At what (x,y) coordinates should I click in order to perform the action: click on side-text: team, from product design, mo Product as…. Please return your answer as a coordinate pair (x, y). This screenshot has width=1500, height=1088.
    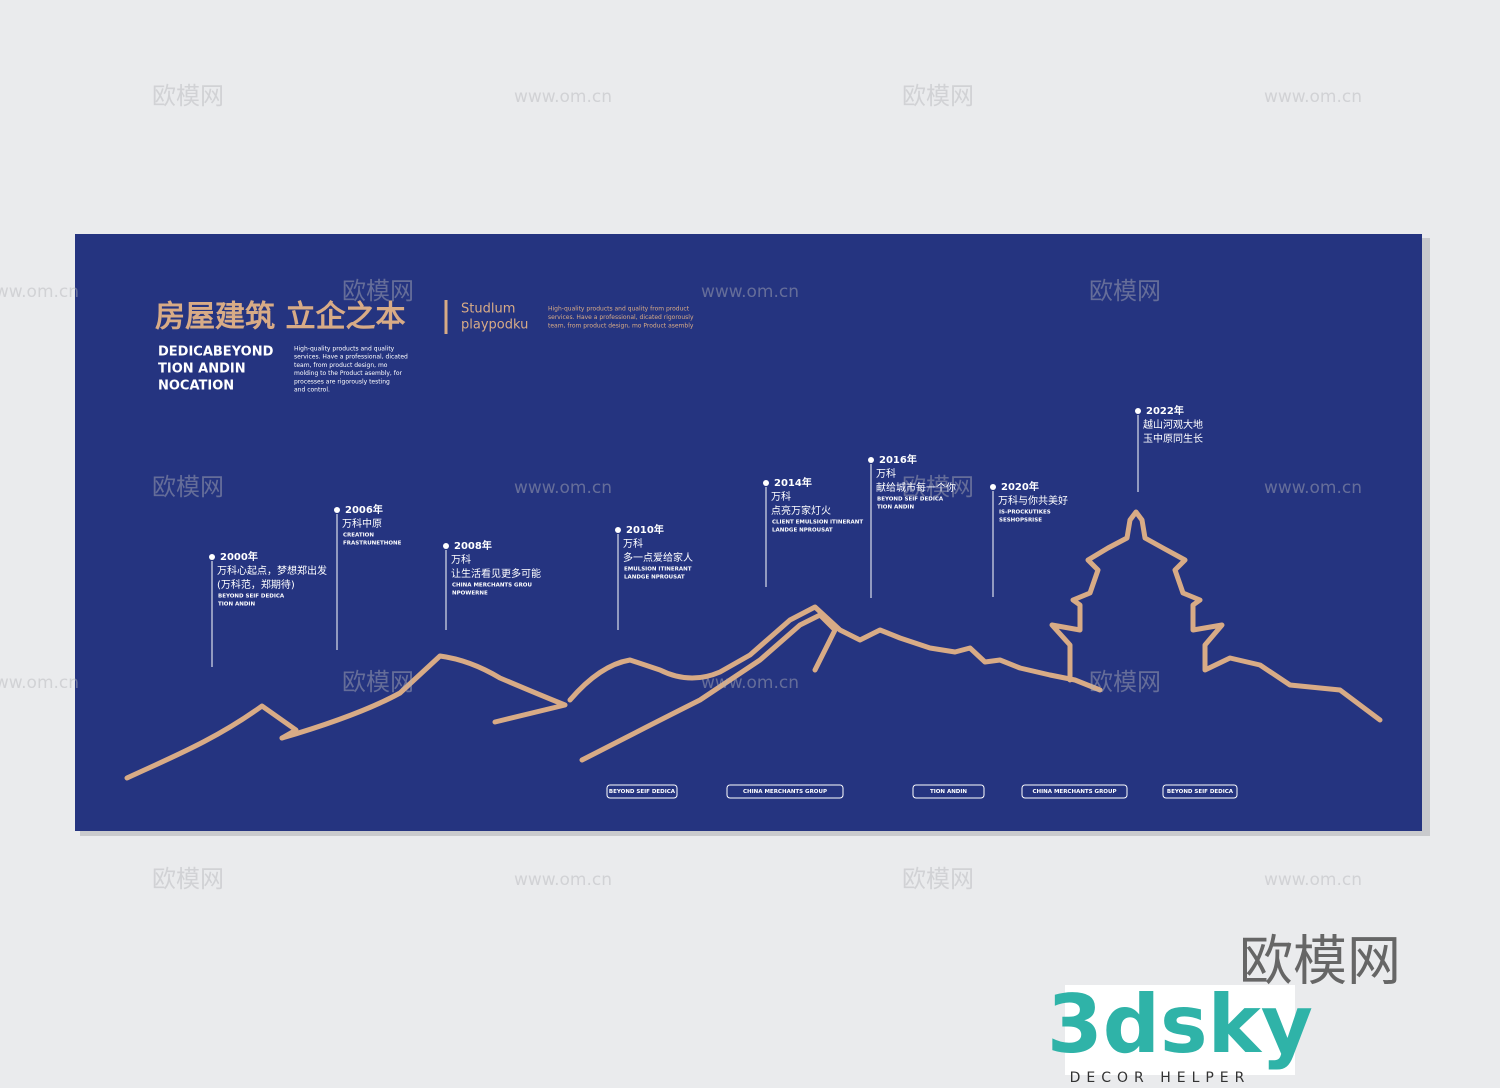
    Looking at the image, I should click on (621, 326).